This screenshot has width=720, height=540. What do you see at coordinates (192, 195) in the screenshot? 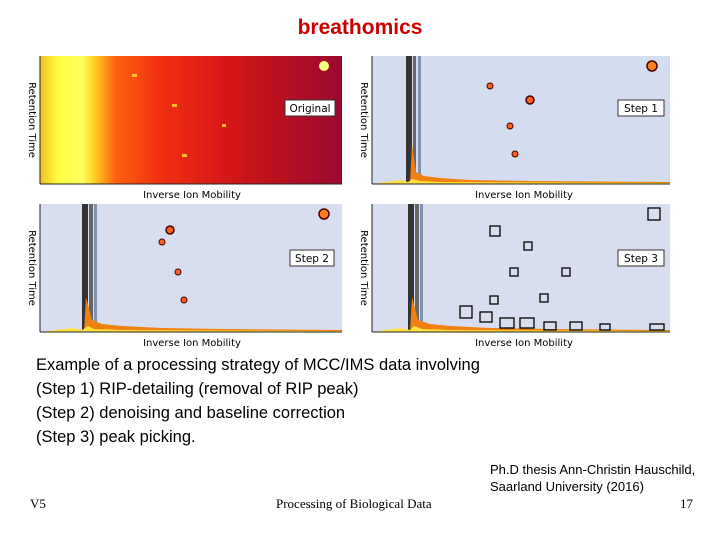
I see `x-axis-label-original: Inverse Ion Mobility` at bounding box center [192, 195].